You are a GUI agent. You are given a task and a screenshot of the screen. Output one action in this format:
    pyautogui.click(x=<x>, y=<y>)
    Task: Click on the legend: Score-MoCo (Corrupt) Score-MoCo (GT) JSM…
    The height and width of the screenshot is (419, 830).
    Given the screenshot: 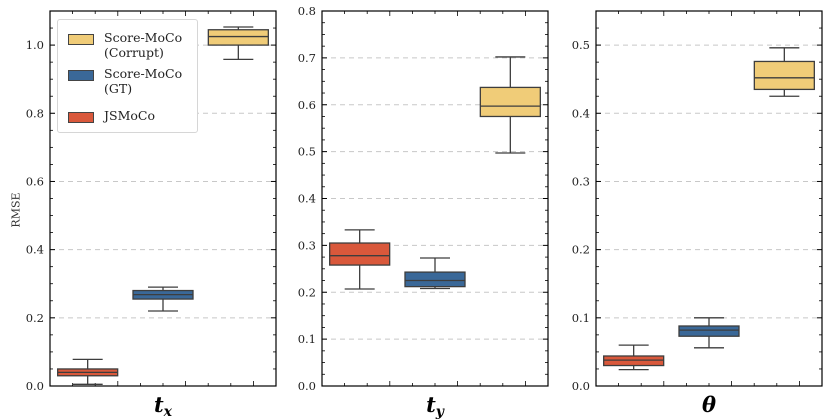 What is the action you would take?
    pyautogui.click(x=127, y=76)
    